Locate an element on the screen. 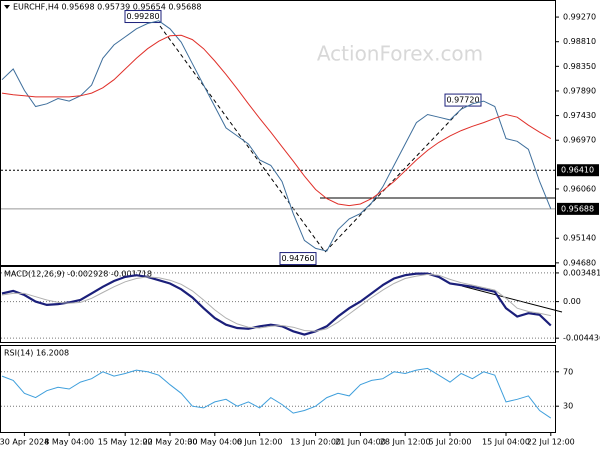 This screenshot has height=450, width=600. macd-title: MACD(12,26,9) -0.002928 -0.001718 is located at coordinates (78, 274).